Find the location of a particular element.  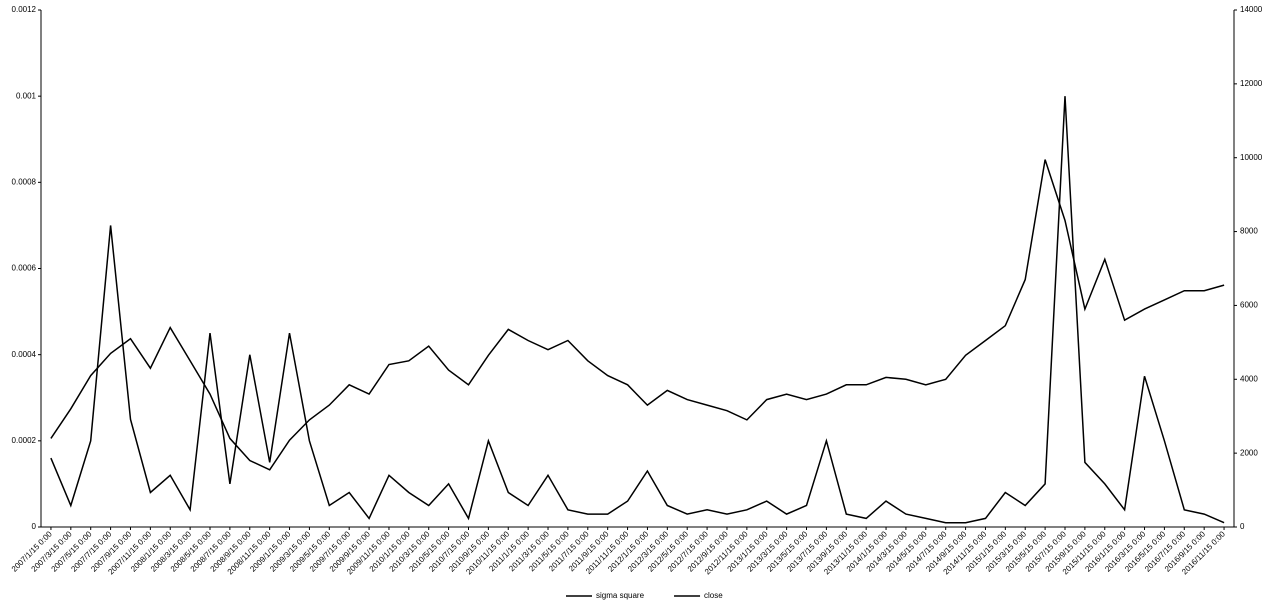

y-tick-label: 0.0004 is located at coordinates (24, 354).